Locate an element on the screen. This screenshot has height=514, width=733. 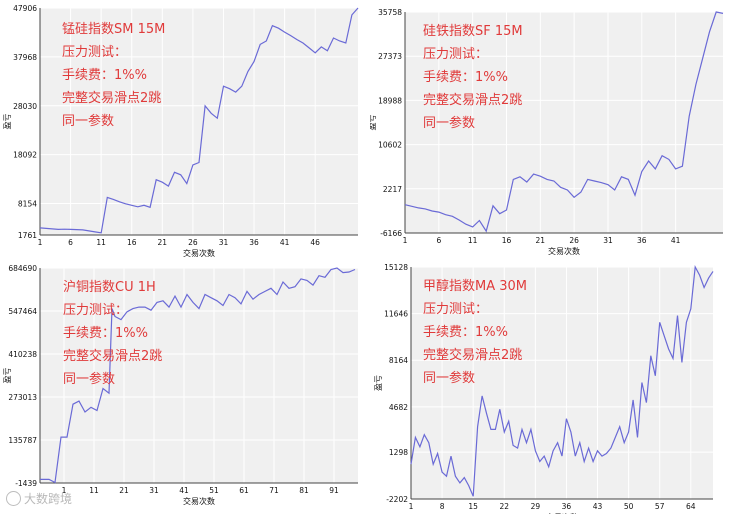
y-tick-label: 11646 is located at coordinates (396, 314).